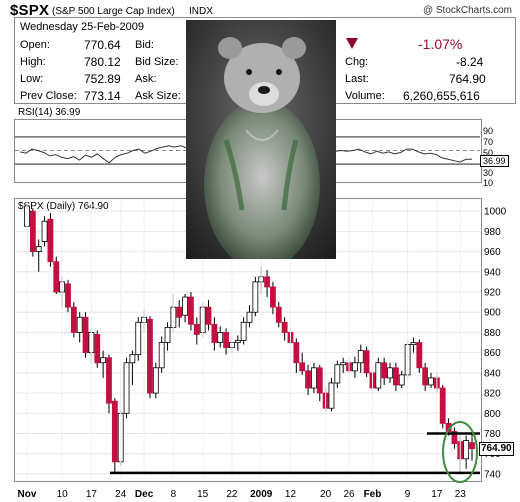  I want to click on price-tick-label: 980, so click(492, 232).